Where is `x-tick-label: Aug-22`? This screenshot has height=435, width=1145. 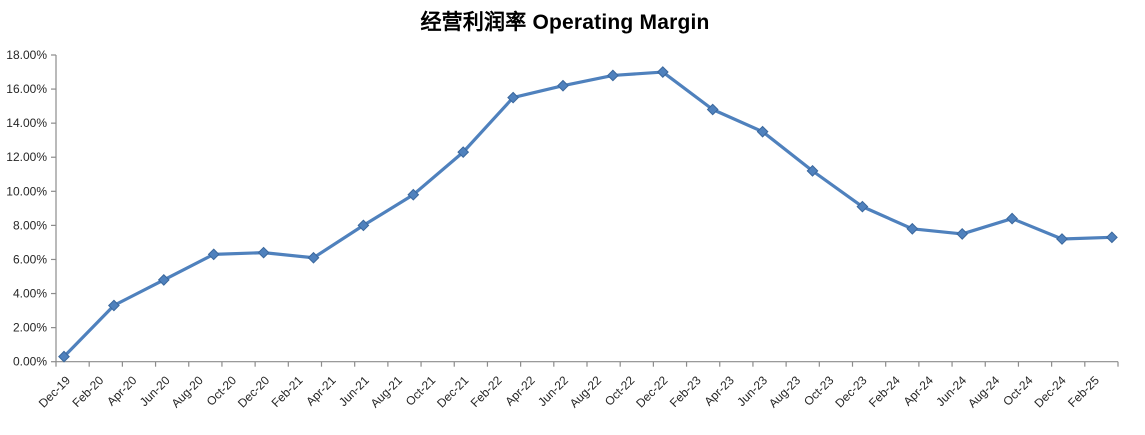 x-tick-label: Aug-22 is located at coordinates (585, 391).